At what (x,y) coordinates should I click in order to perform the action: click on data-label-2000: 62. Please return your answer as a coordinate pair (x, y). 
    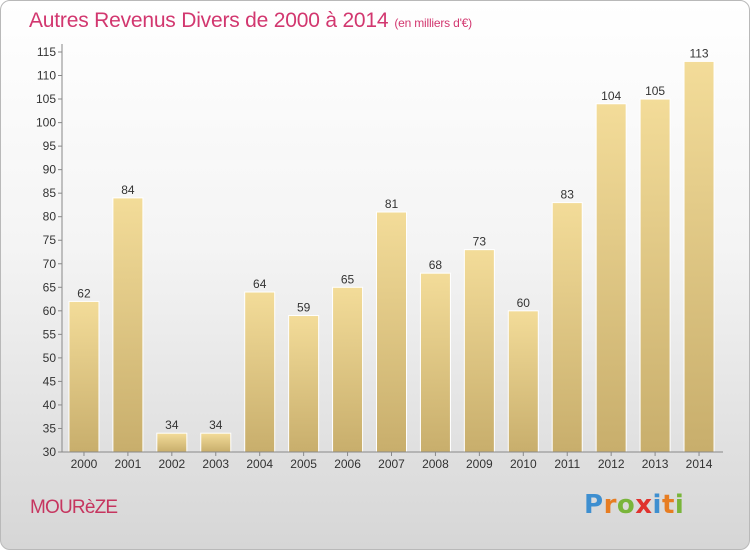
    Looking at the image, I should click on (84, 293).